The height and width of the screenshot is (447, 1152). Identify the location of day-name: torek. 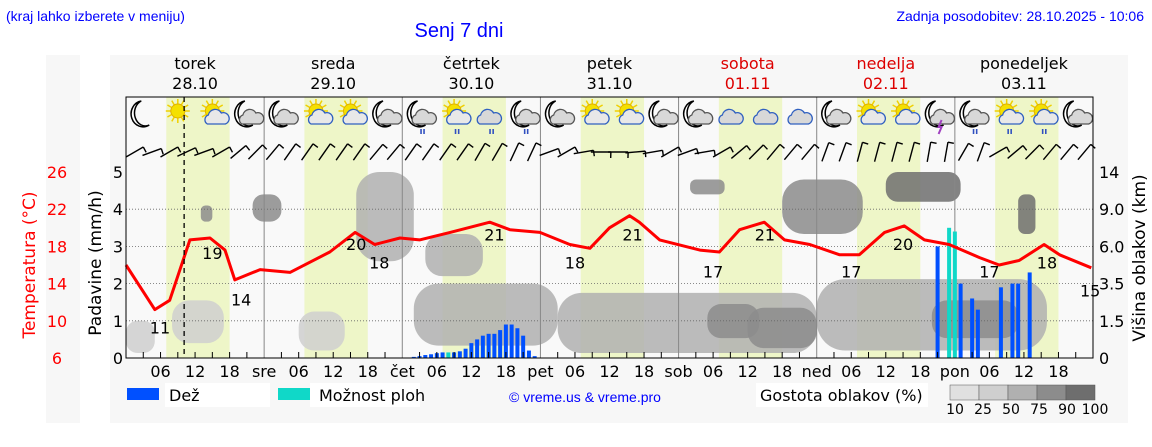
(195, 63).